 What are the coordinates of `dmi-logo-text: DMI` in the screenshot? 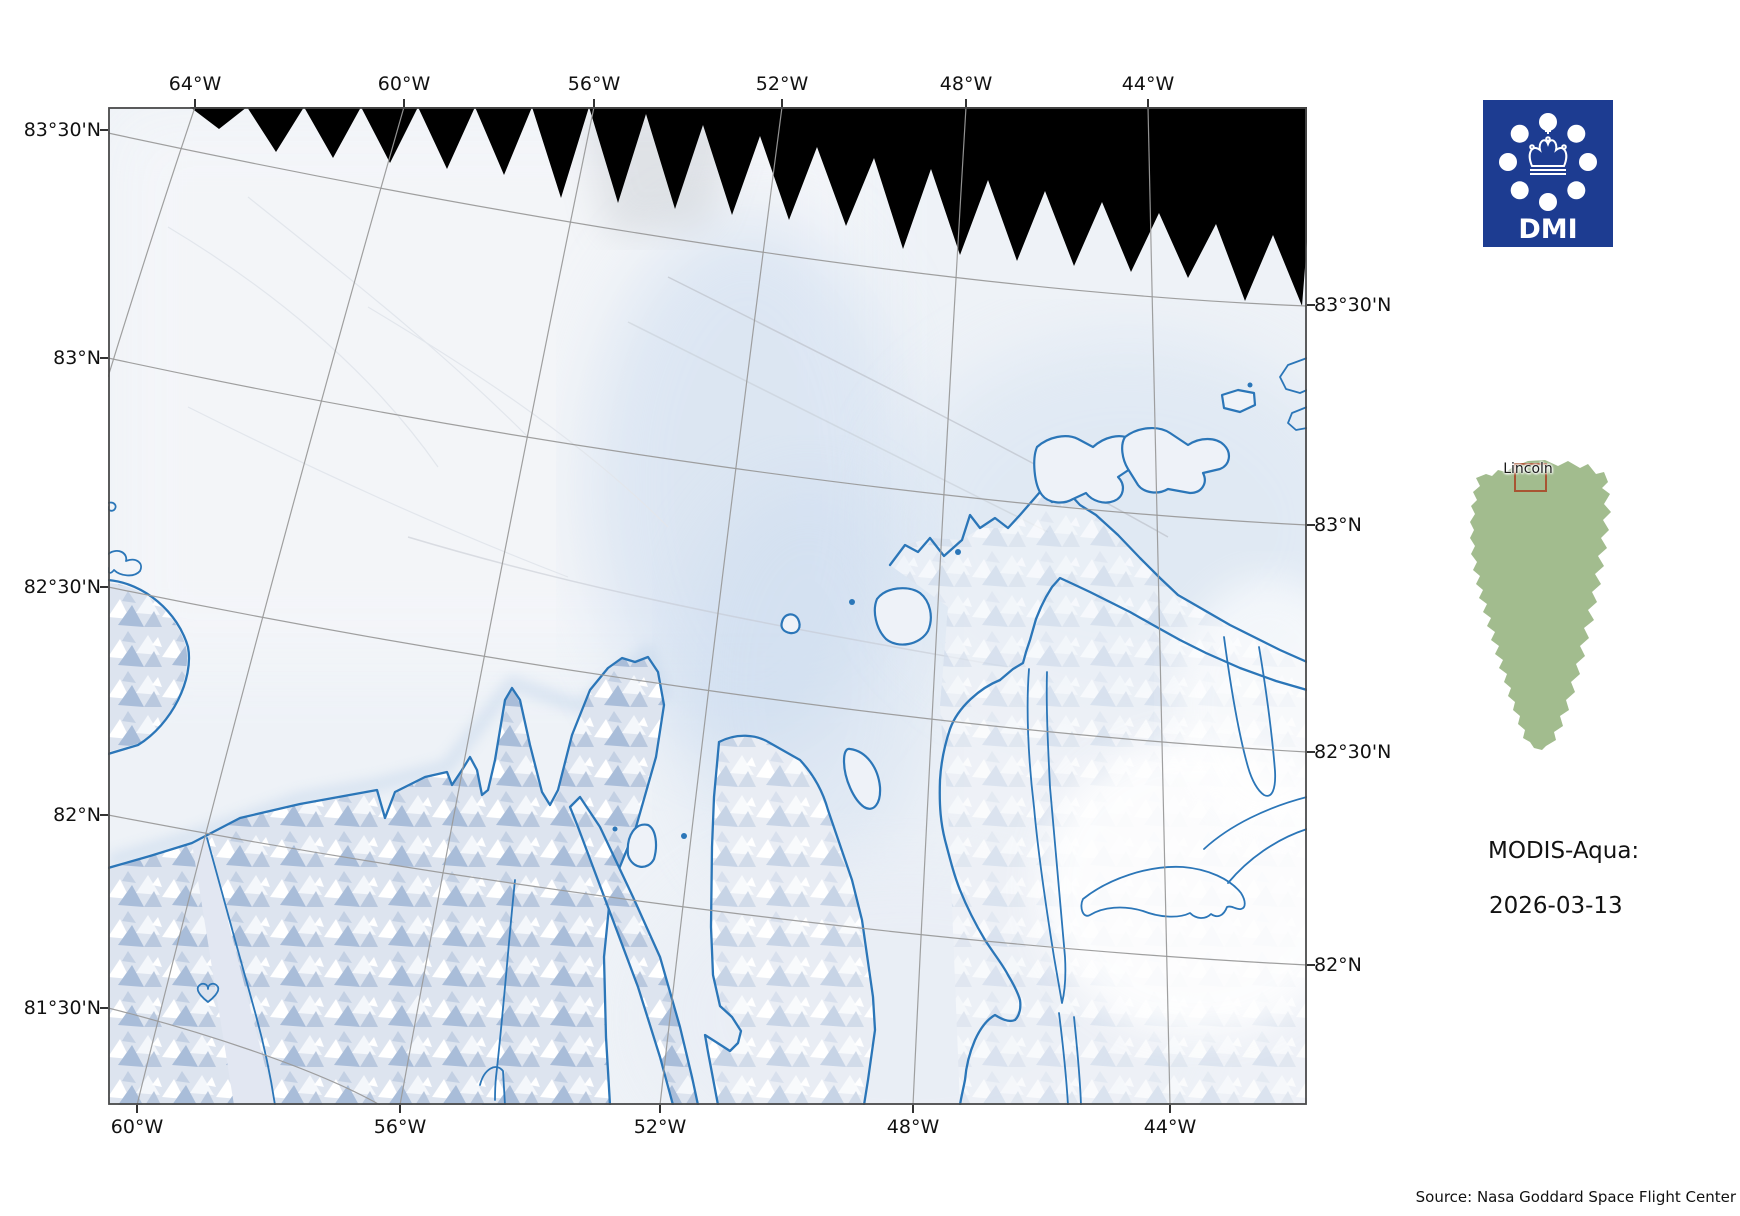 It's located at (1547, 229).